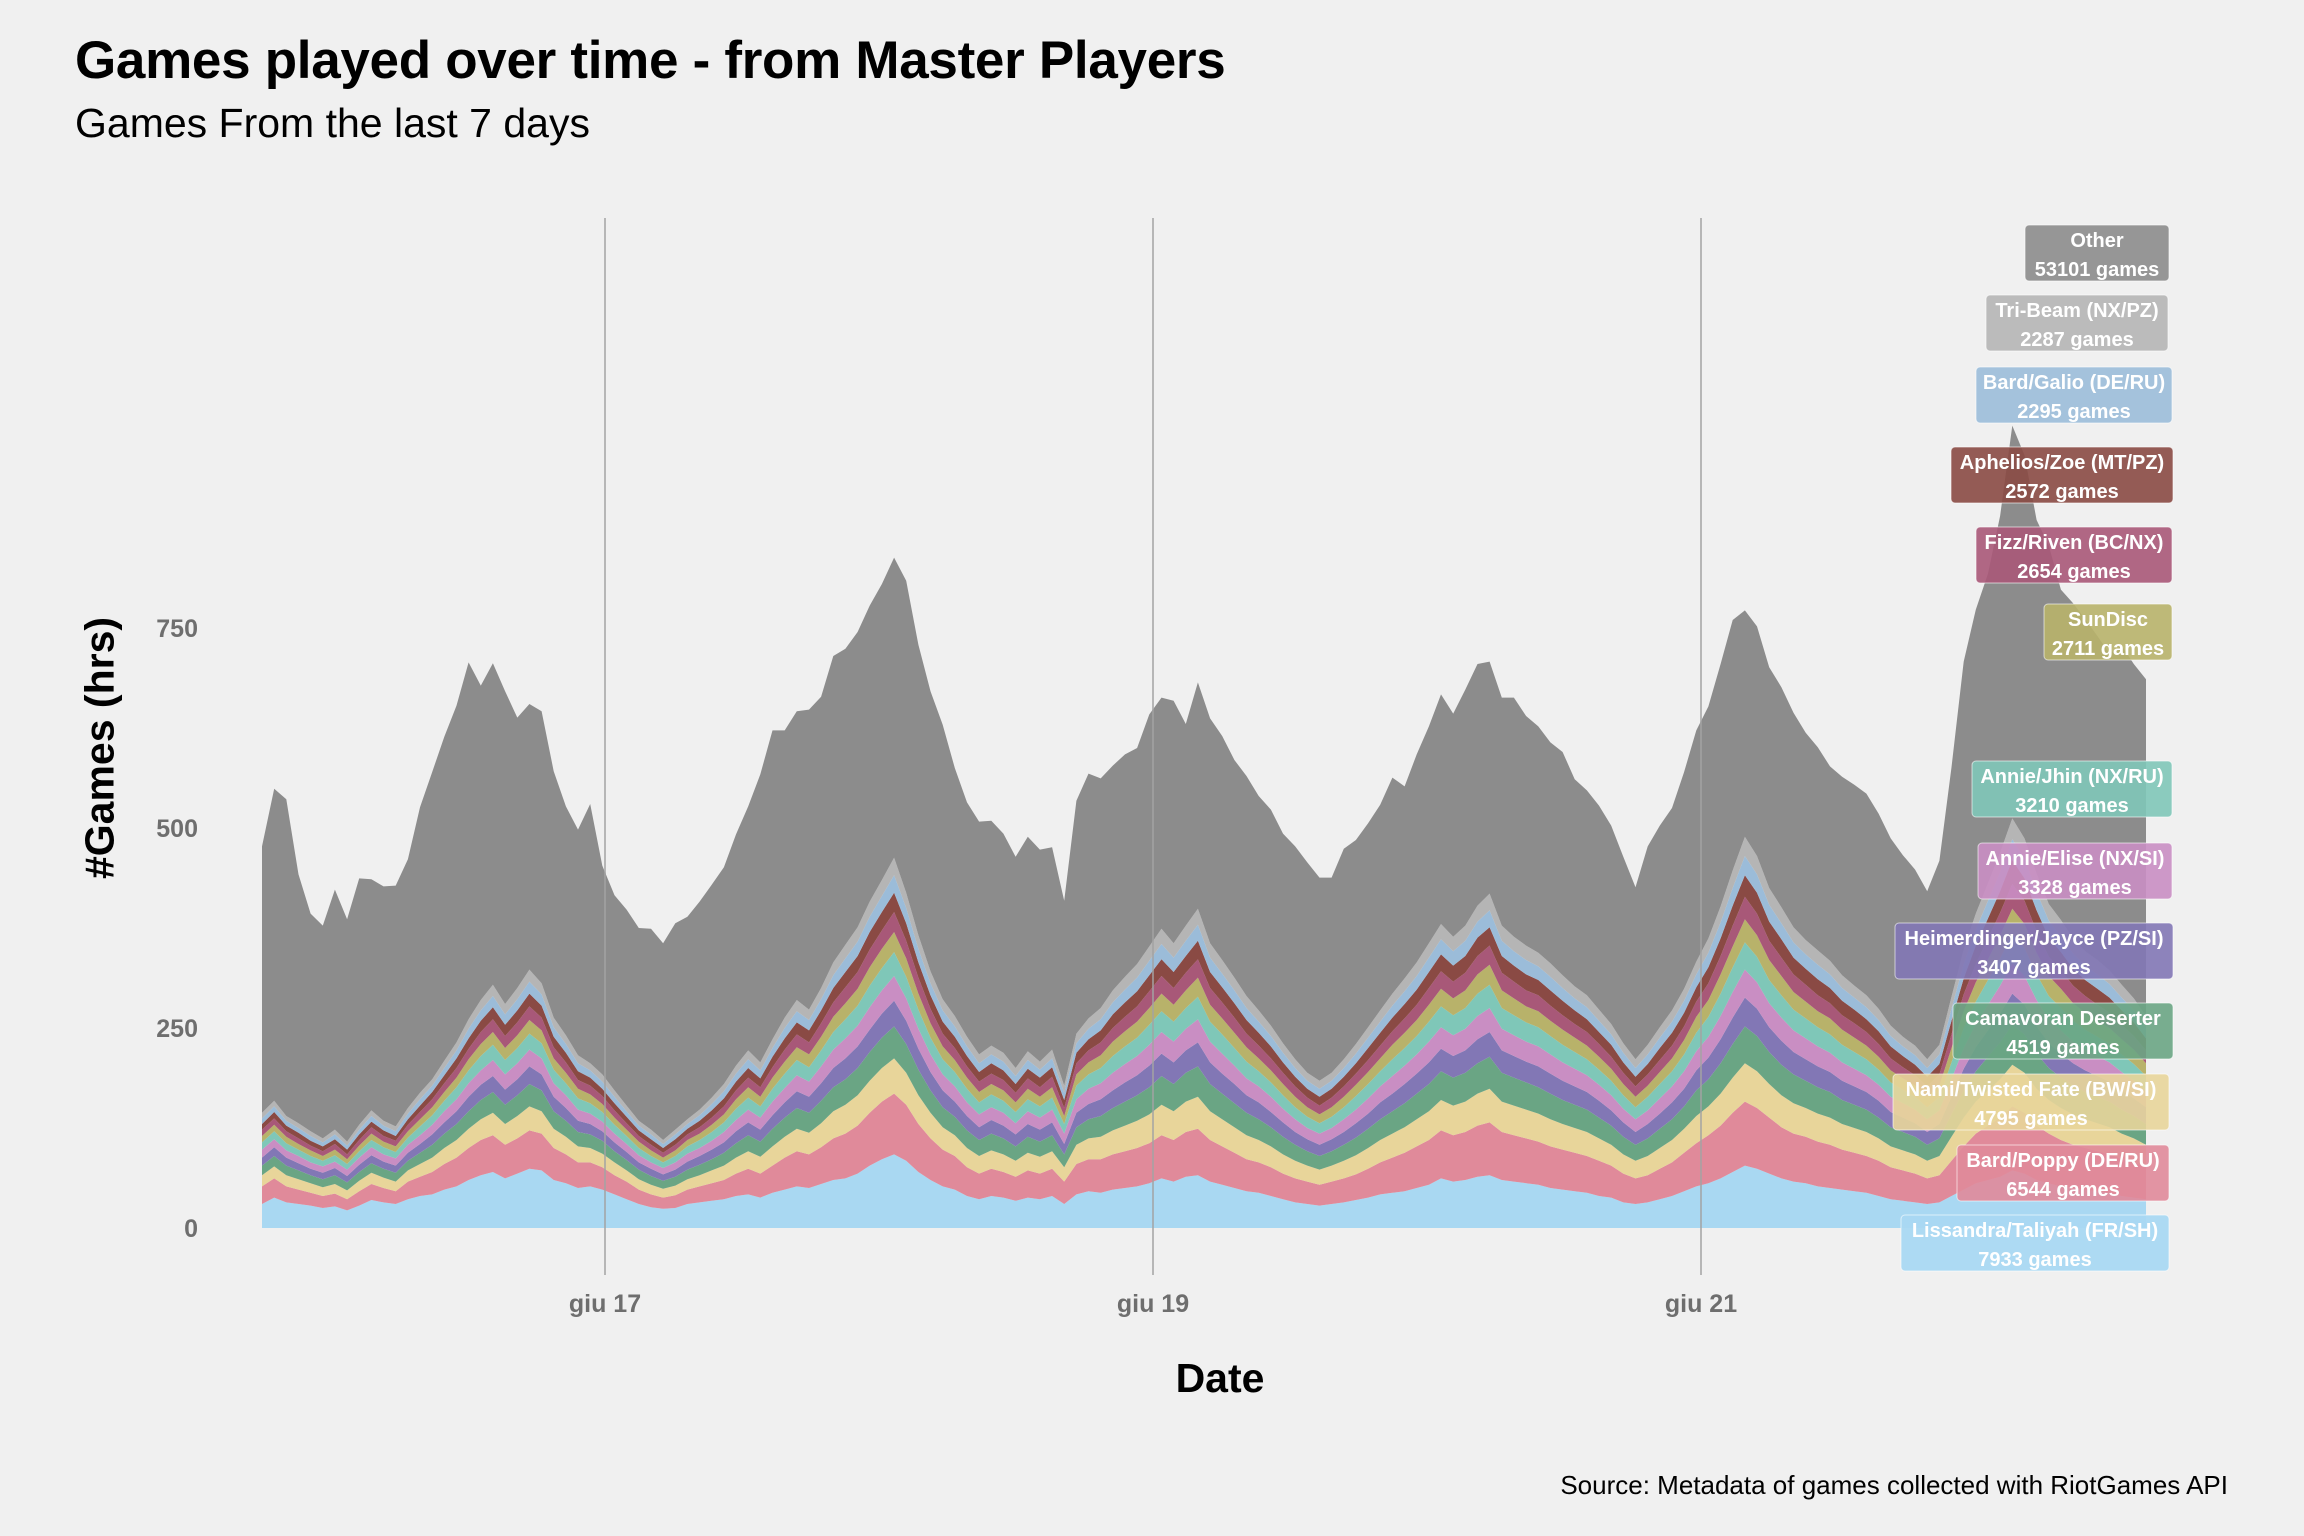 The height and width of the screenshot is (1536, 2304). What do you see at coordinates (191, 1229) in the screenshot?
I see `y-tick-label: 0` at bounding box center [191, 1229].